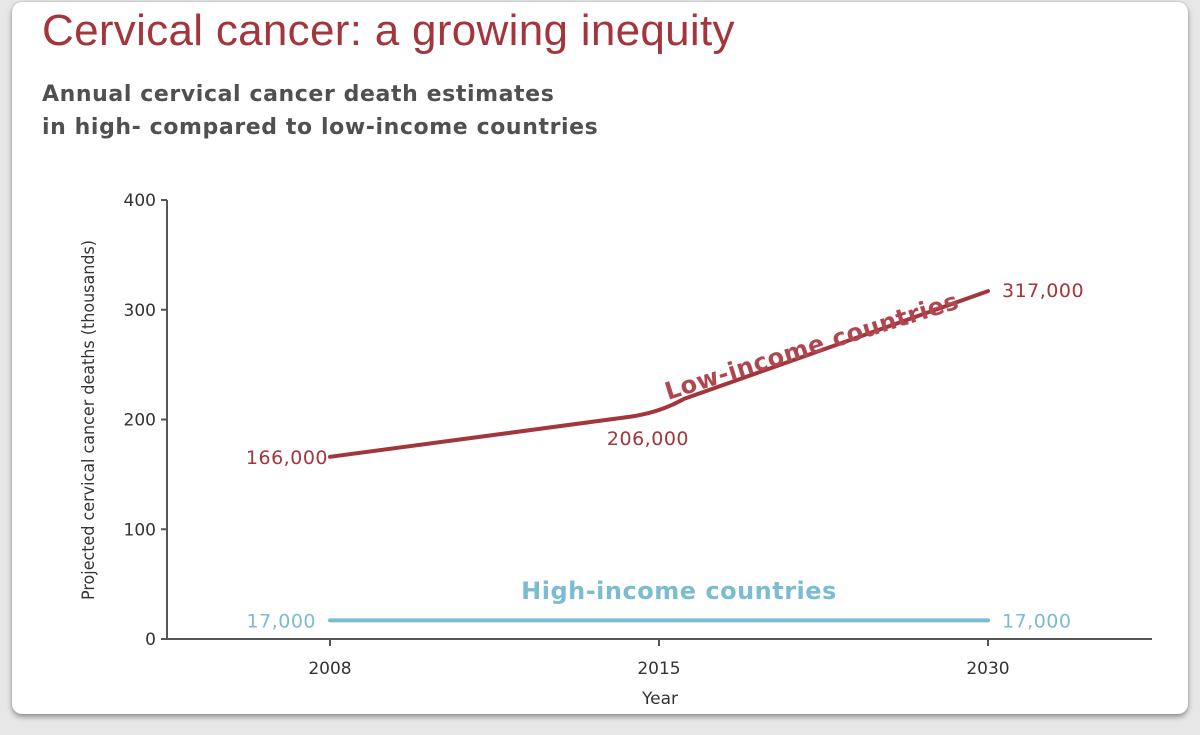 This screenshot has width=1200, height=735. What do you see at coordinates (150, 640) in the screenshot?
I see `y-tick-label: 0` at bounding box center [150, 640].